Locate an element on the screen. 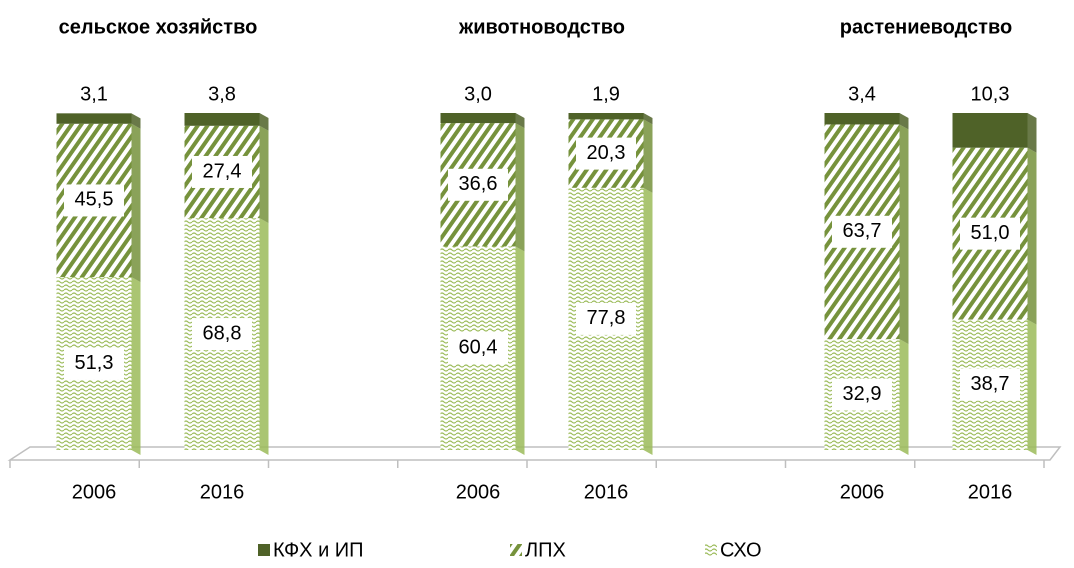 This screenshot has height=568, width=1074. value-label: 51,3 is located at coordinates (94, 363).